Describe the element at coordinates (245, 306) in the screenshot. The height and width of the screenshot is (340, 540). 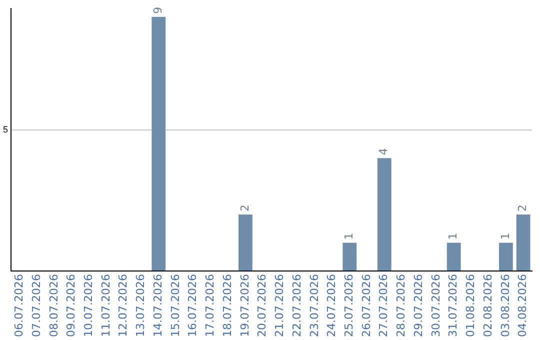
I see `x-tick-label: 19.07.2026` at that location.